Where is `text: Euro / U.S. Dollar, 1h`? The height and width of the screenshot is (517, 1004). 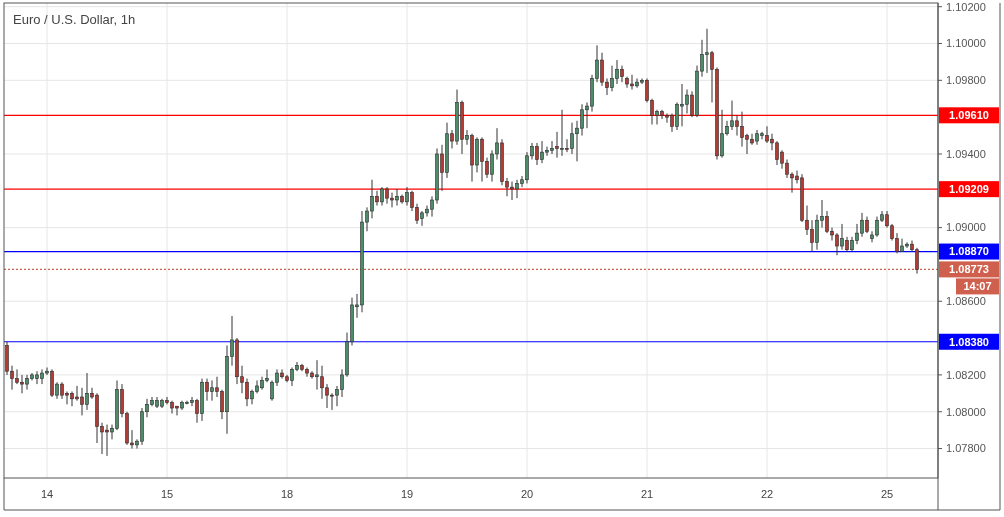 text: Euro / U.S. Dollar, 1h is located at coordinates (74, 19).